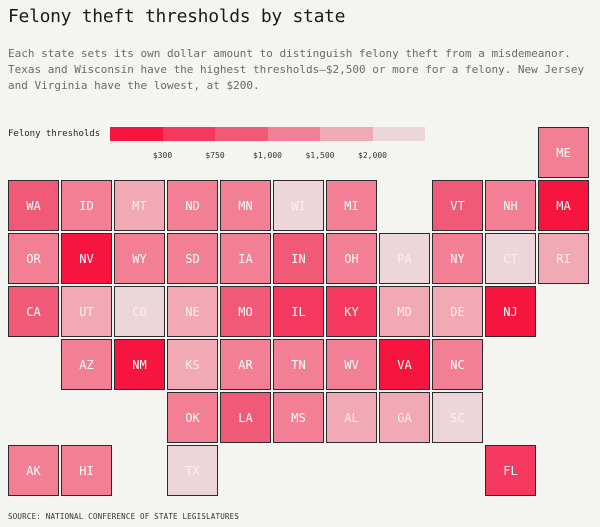 Image resolution: width=600 pixels, height=527 pixels. I want to click on state-tile-ok: OK, so click(192, 417).